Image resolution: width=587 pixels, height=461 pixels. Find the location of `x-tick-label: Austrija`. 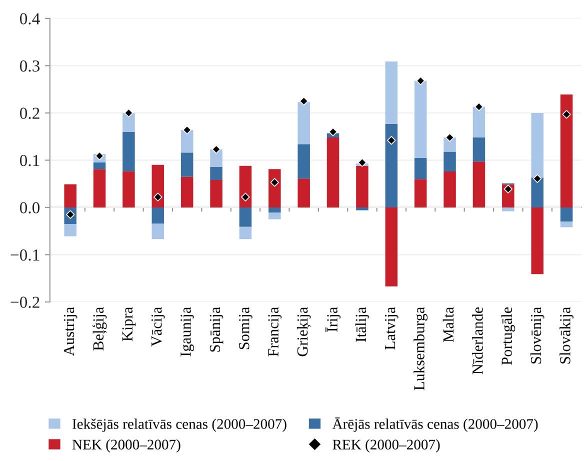

x-tick-label: Austrija is located at coordinates (71, 331).